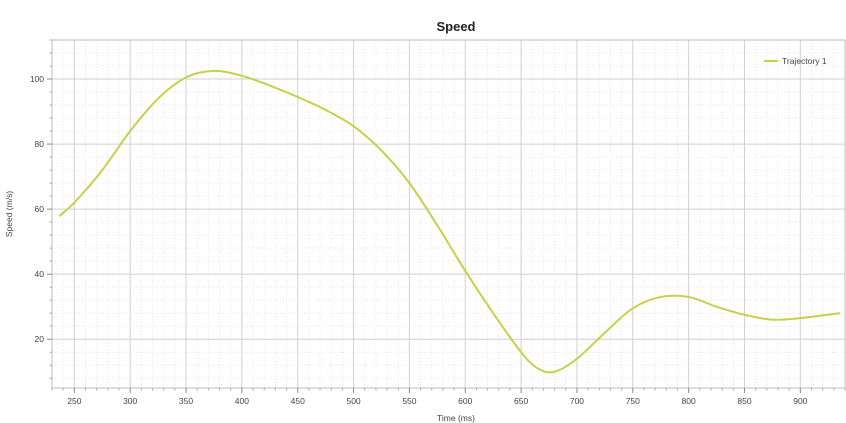 This screenshot has height=423, width=846. I want to click on x-tick-label: 850, so click(744, 401).